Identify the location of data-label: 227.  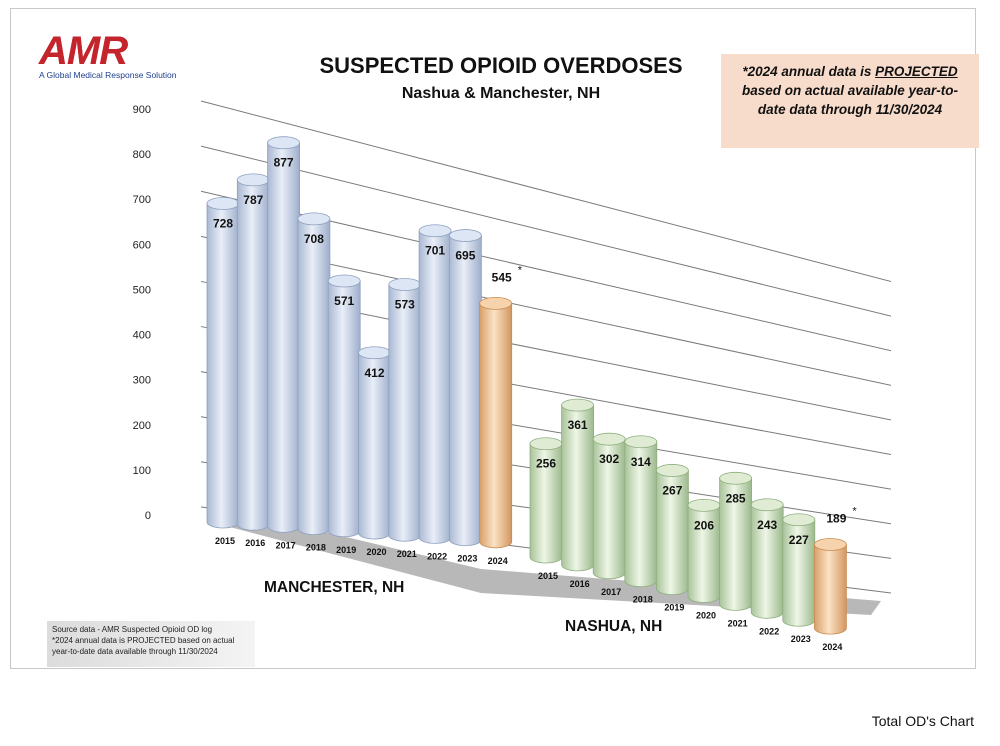
(799, 540).